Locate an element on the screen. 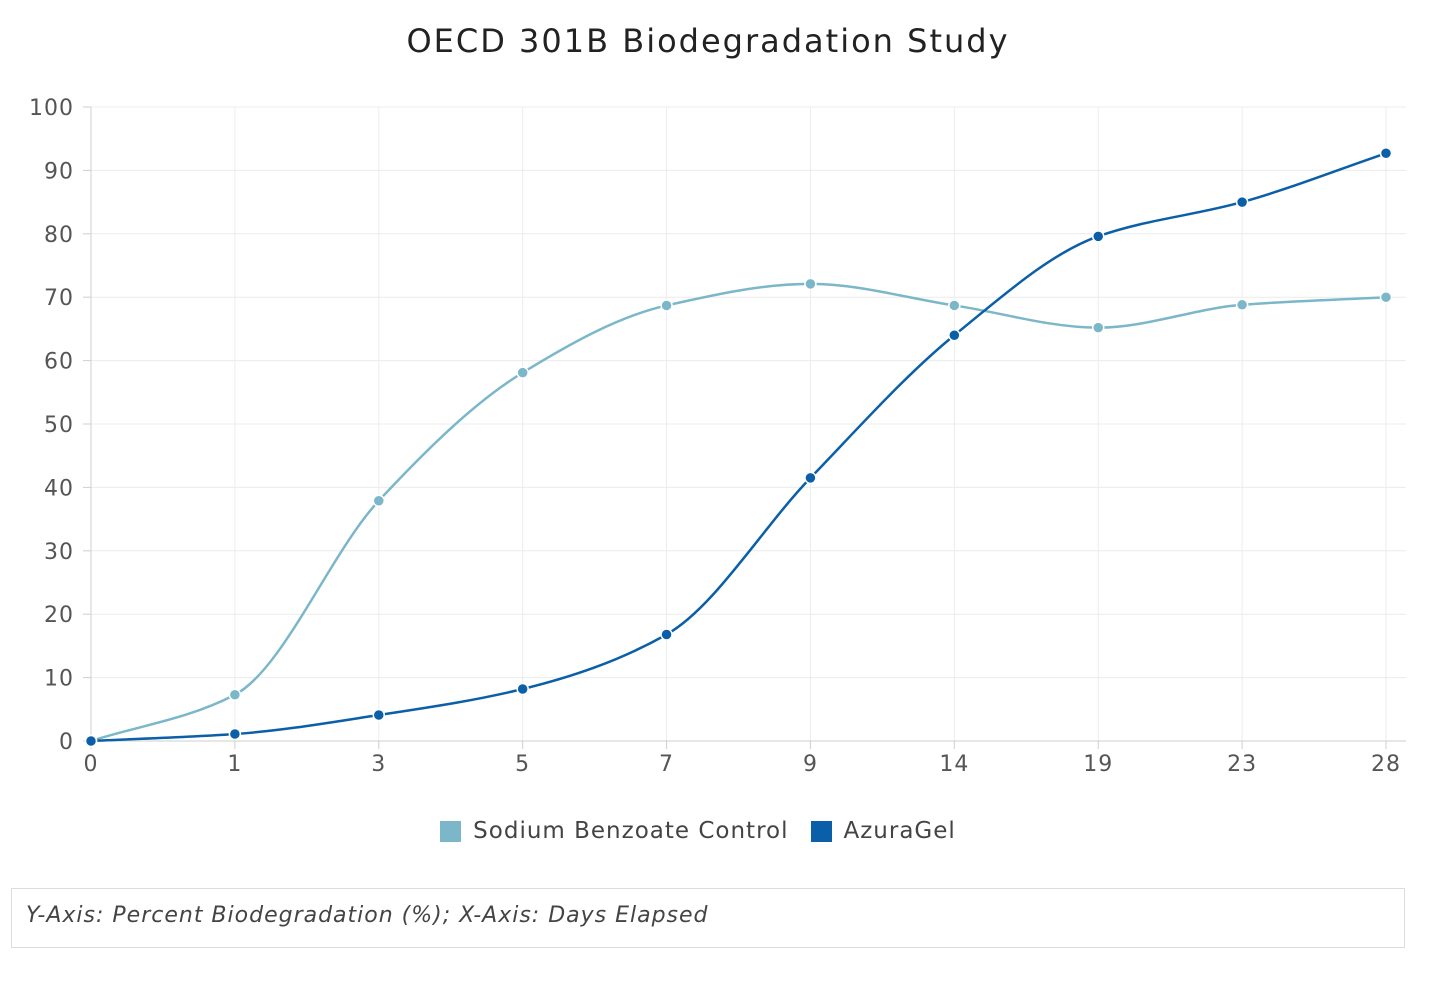 The height and width of the screenshot is (984, 1450). legend-item-control: Sodium Benzoate Control is located at coordinates (614, 831).